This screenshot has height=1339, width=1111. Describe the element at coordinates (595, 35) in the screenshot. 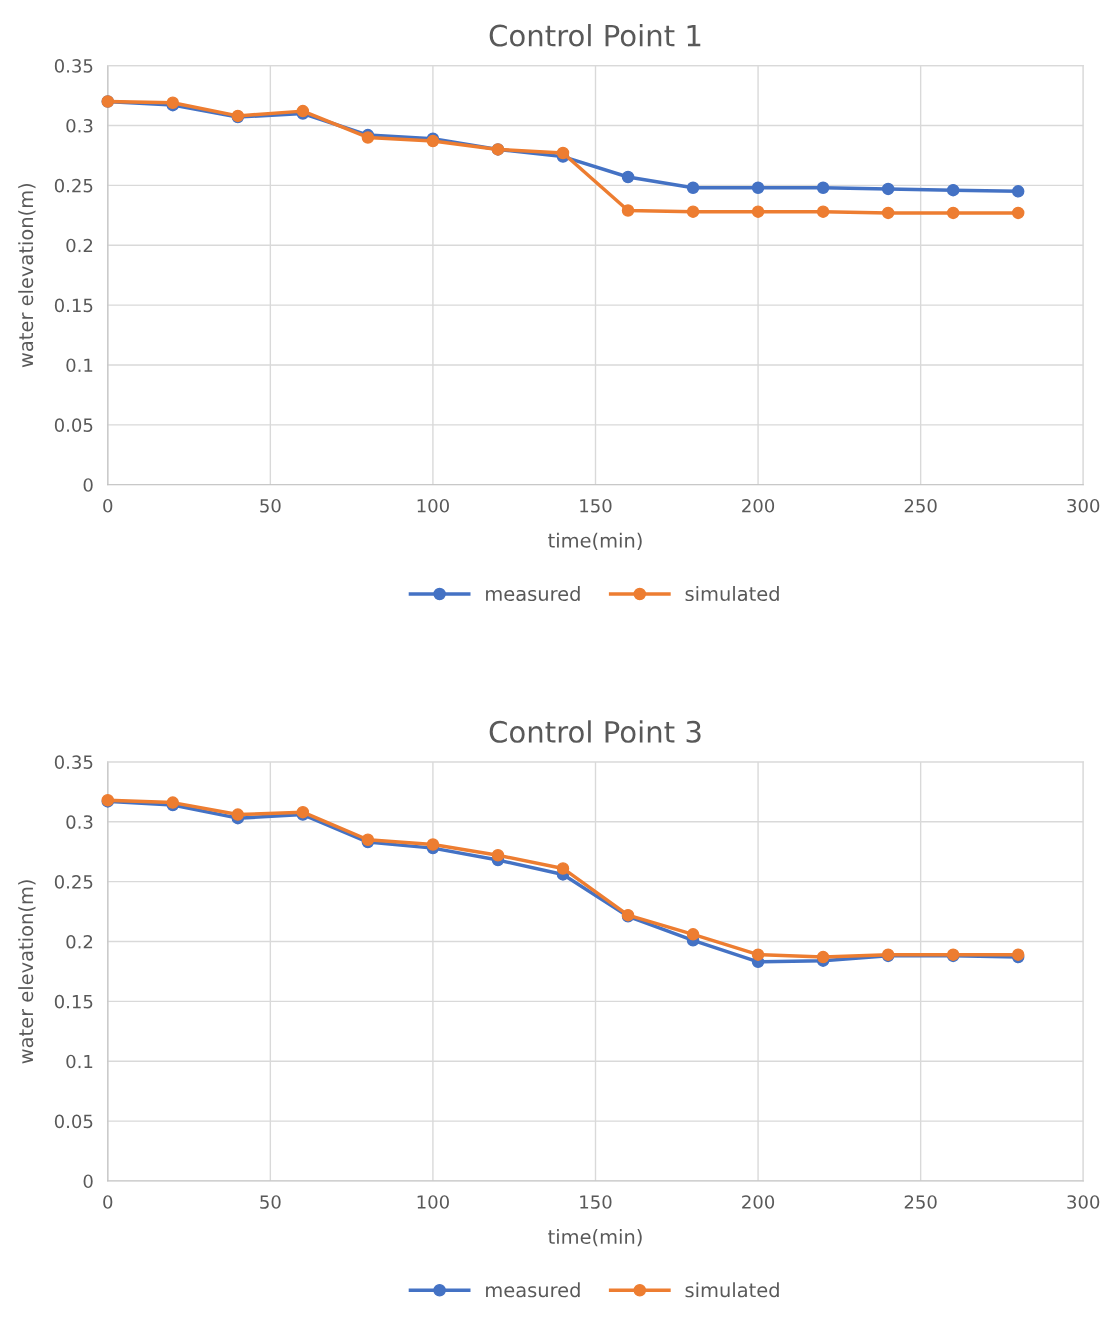

I see `chart-title: Control Point 1` at that location.